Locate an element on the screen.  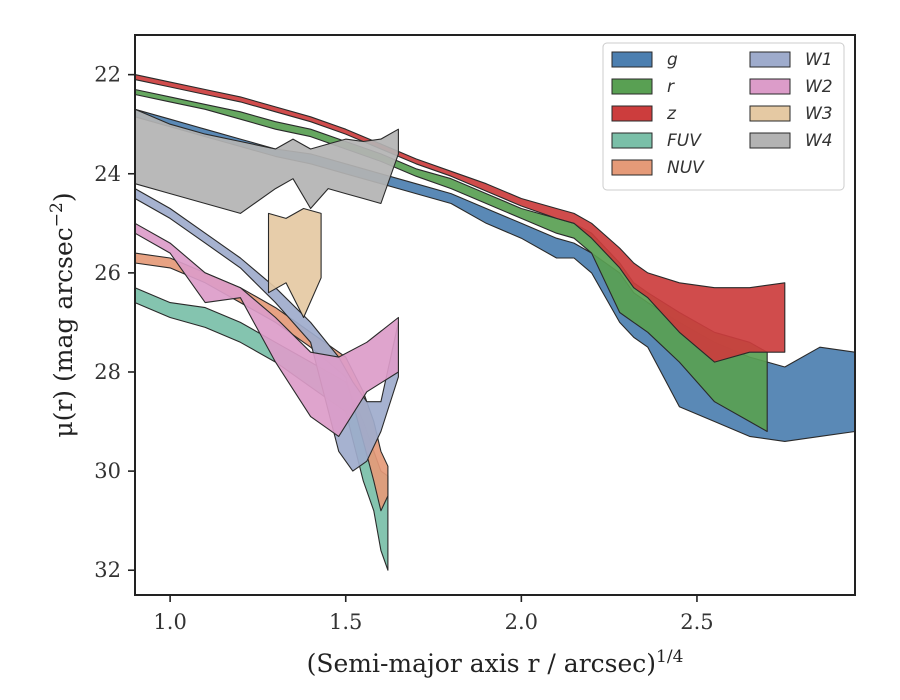
y-tick-label: 24 is located at coordinates (107, 174).